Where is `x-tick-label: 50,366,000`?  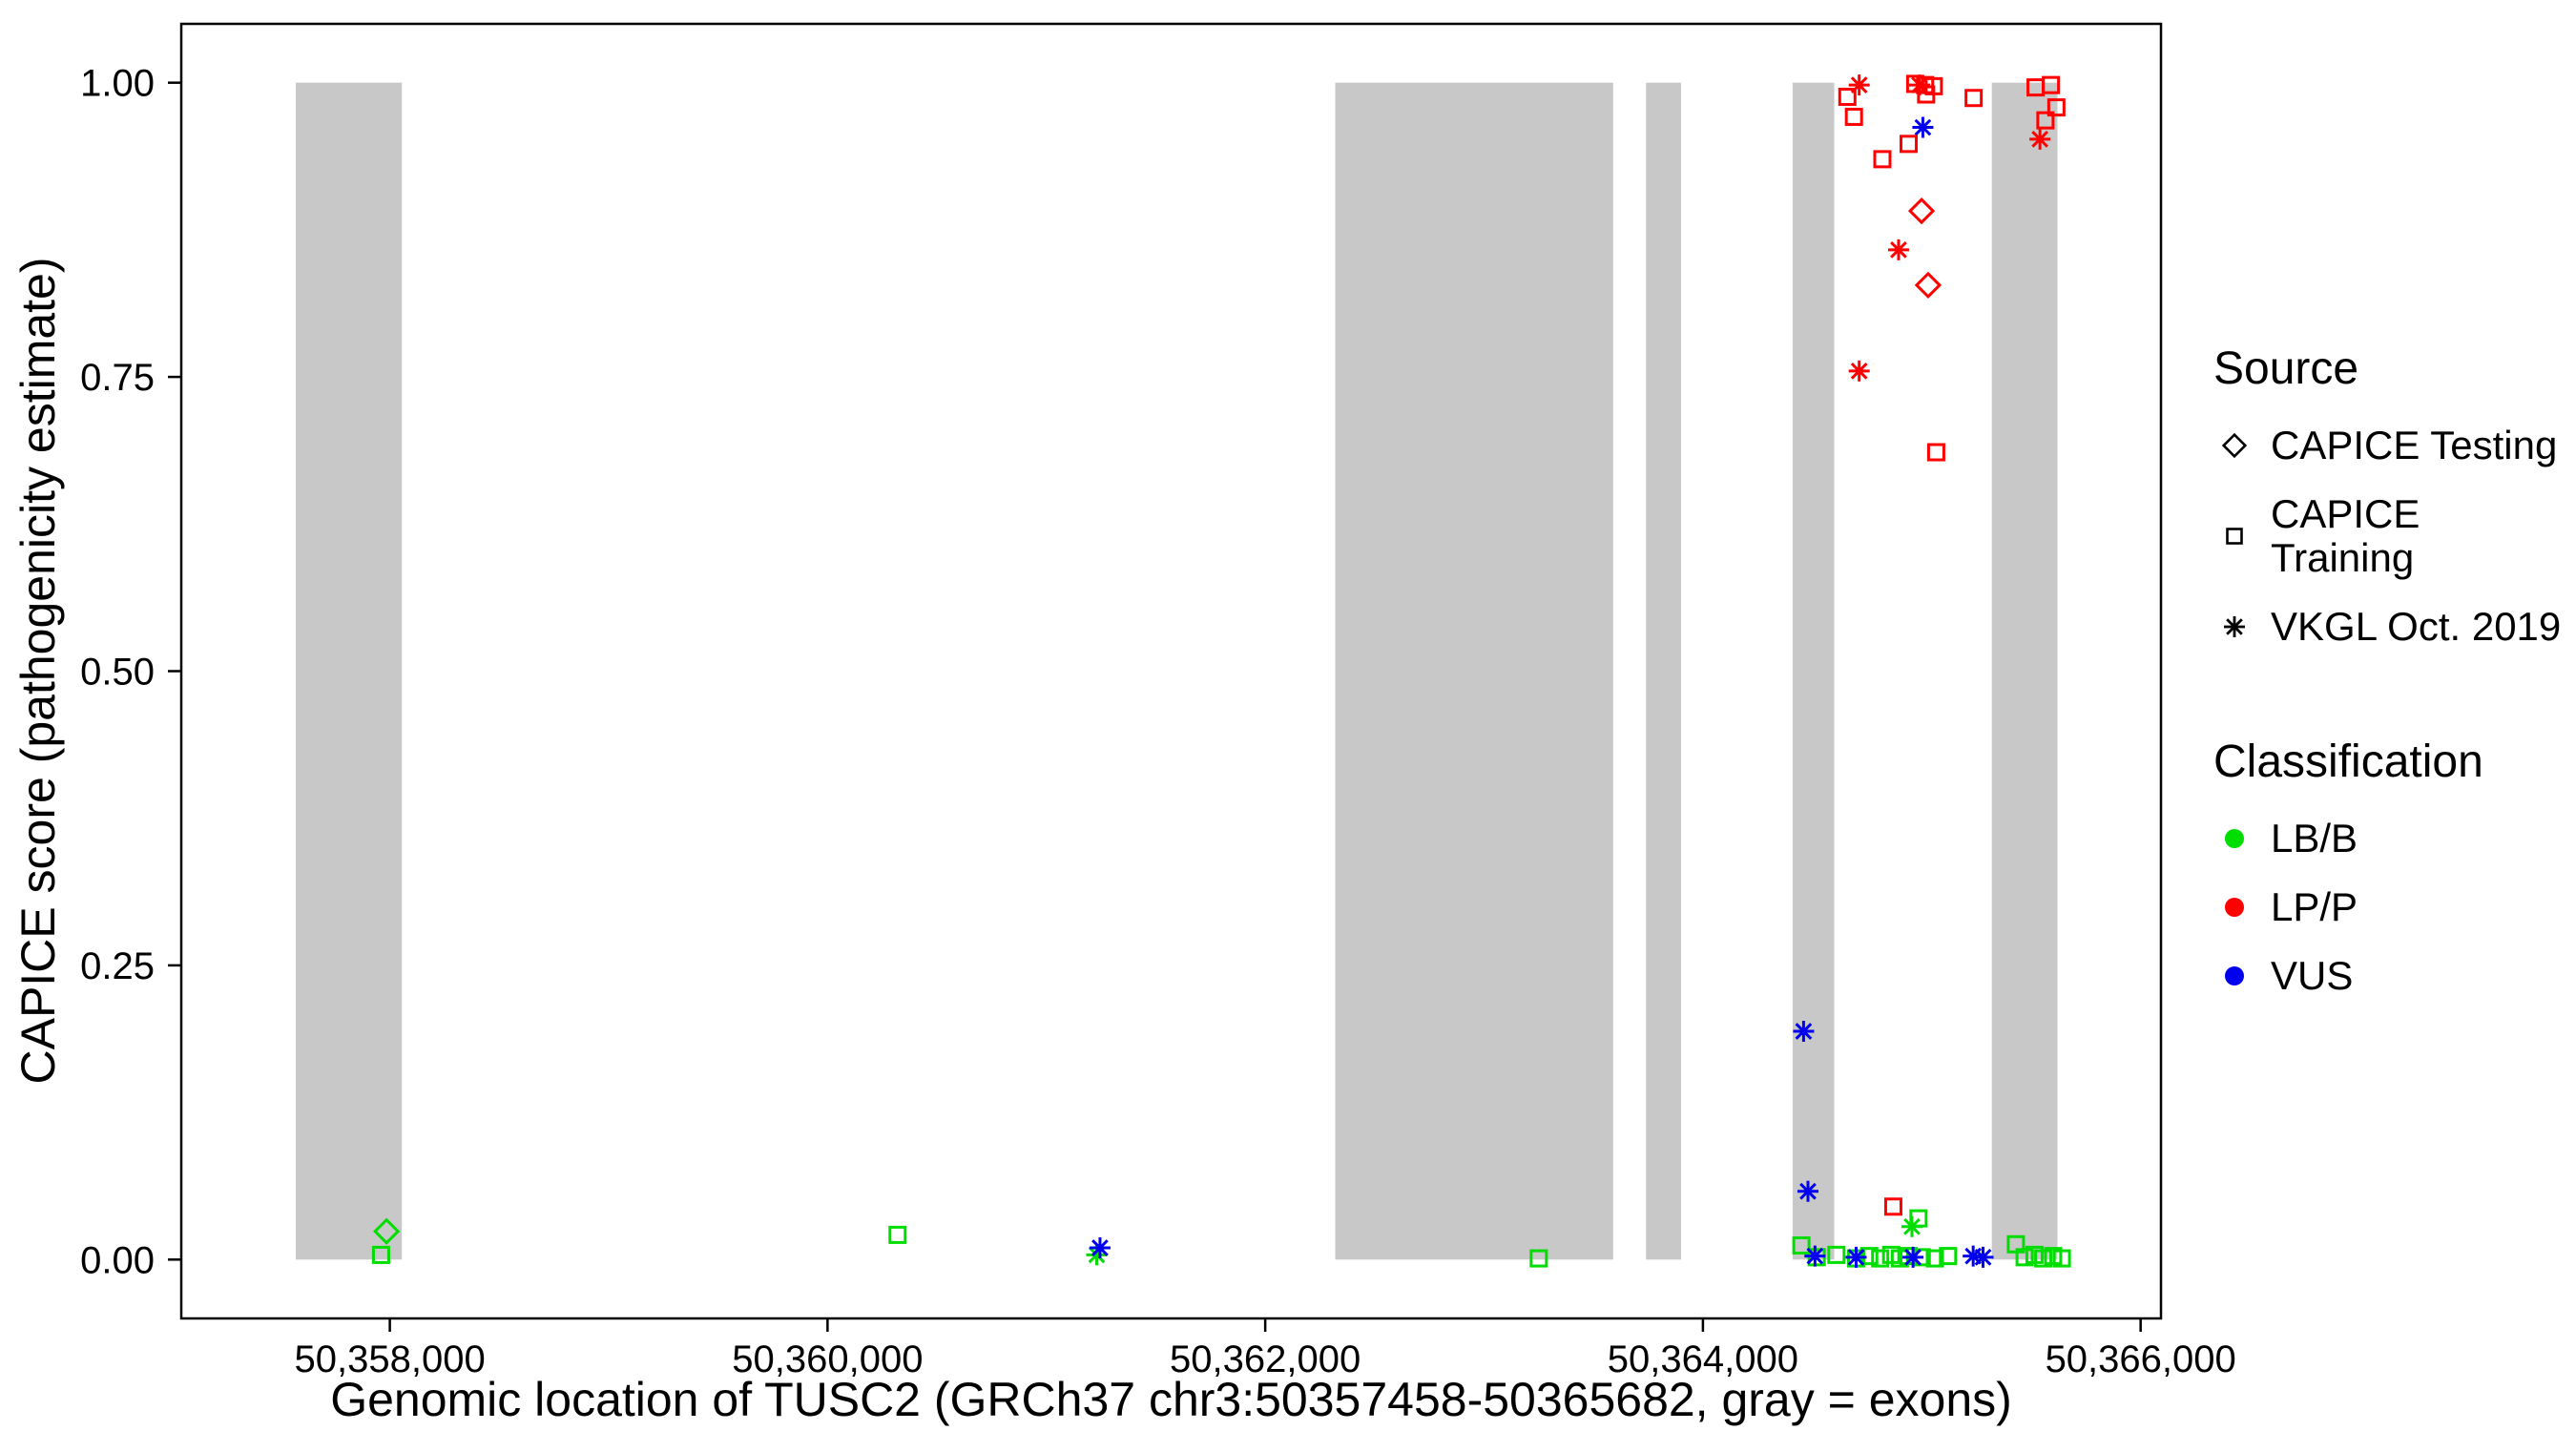 x-tick-label: 50,366,000 is located at coordinates (2141, 1359).